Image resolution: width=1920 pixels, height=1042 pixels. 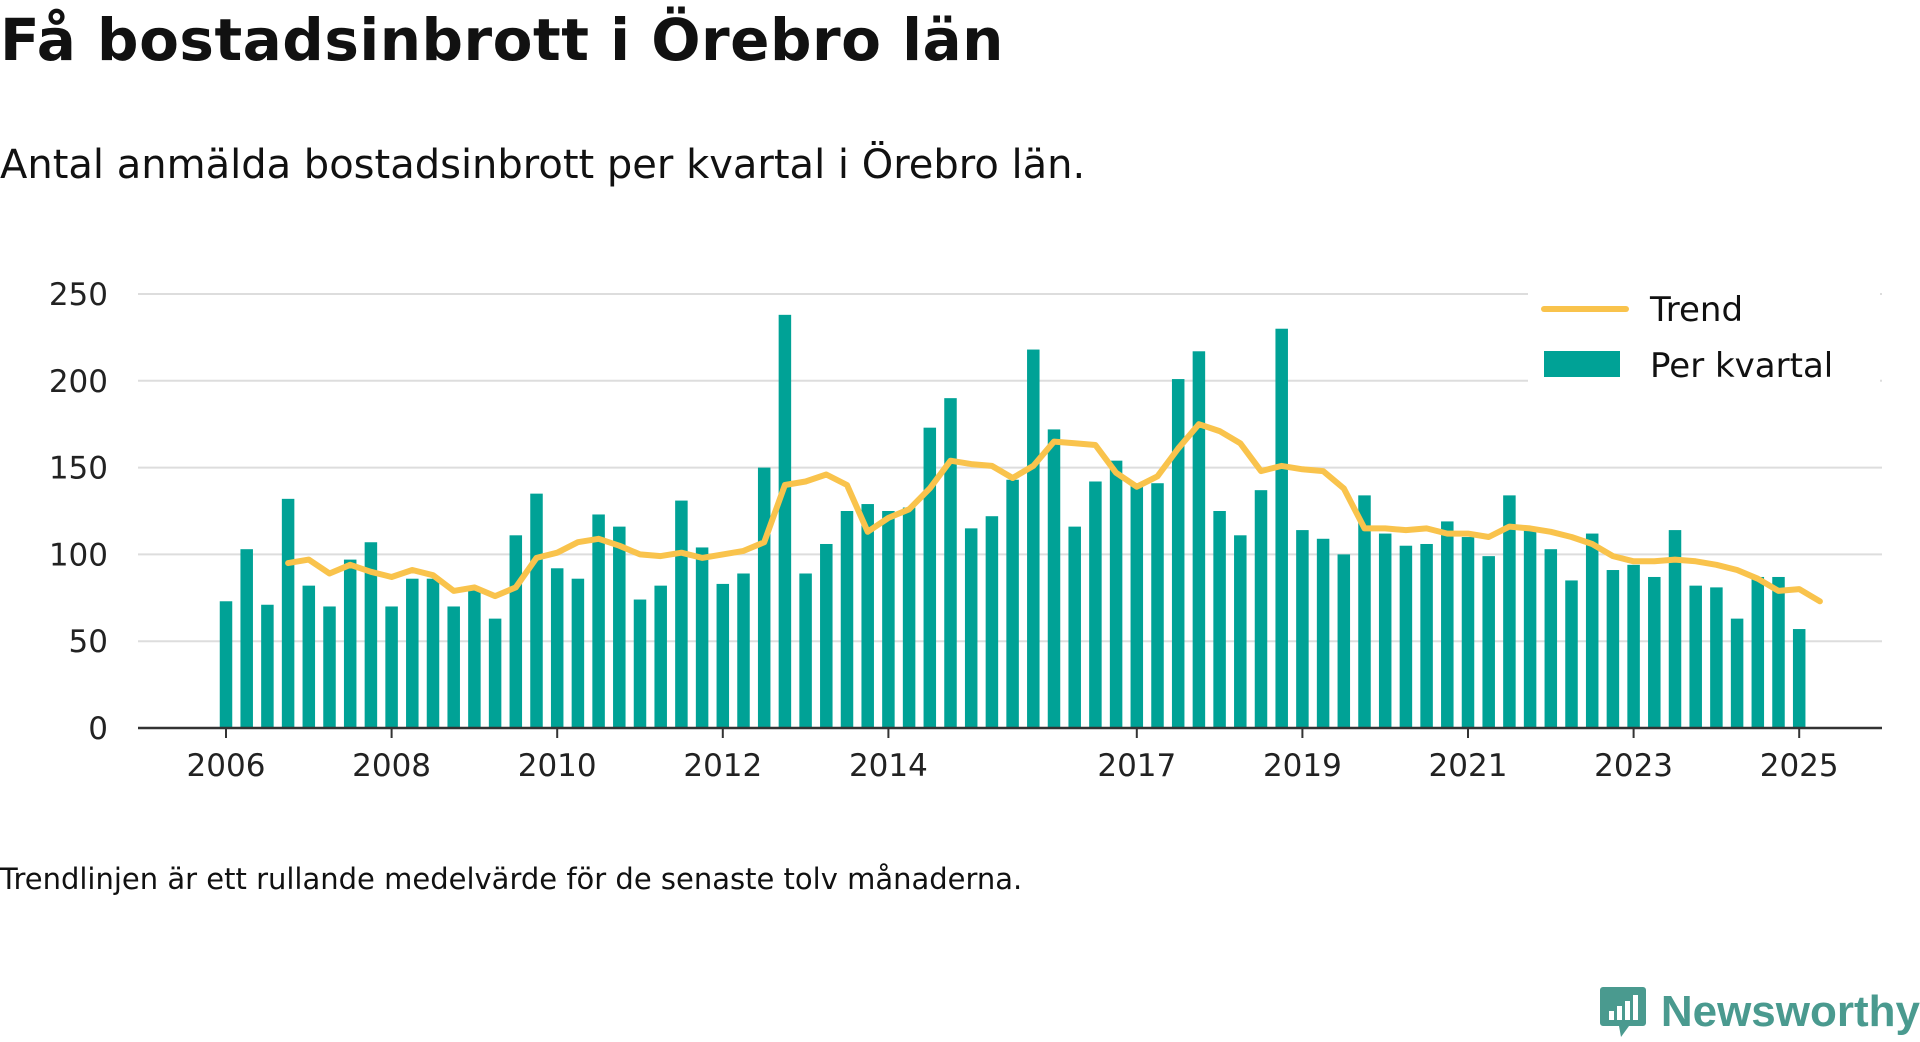 I want to click on x-tick-label: 2019, so click(x=1302, y=766).